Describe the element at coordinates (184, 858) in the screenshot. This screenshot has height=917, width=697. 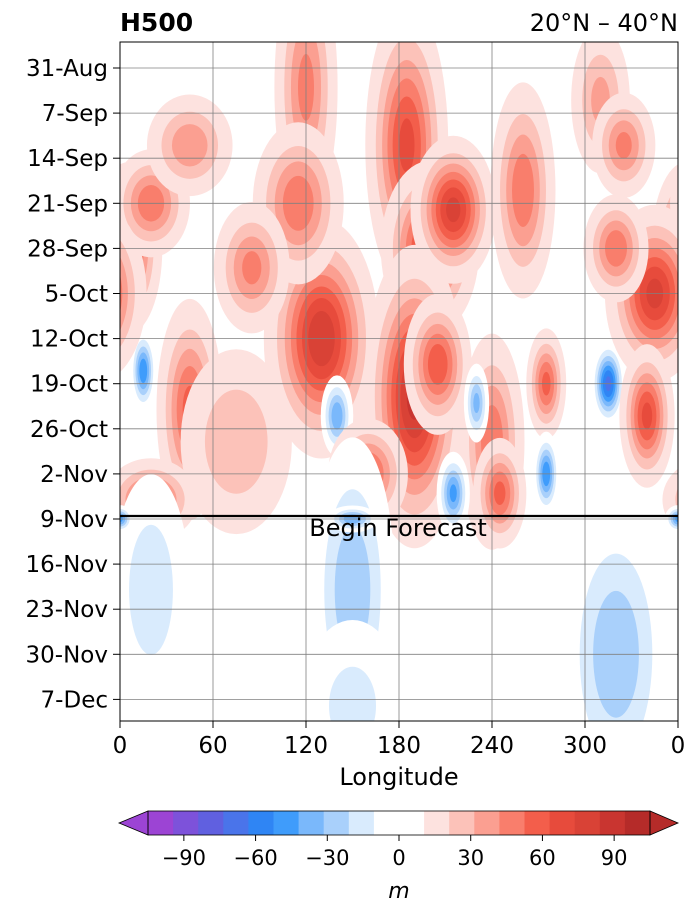
I see `colorbar-tick-label: −90` at that location.